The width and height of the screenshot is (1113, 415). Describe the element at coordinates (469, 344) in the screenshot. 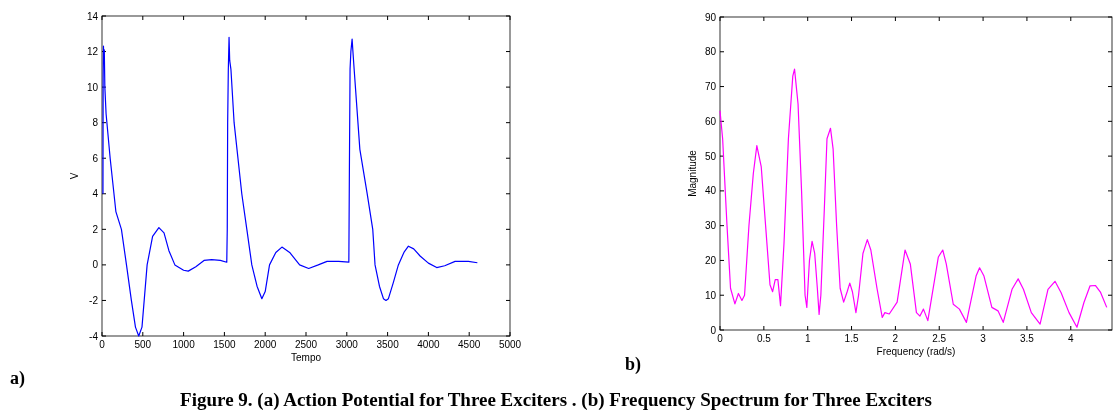

I see `x-tick-label: 4500` at that location.